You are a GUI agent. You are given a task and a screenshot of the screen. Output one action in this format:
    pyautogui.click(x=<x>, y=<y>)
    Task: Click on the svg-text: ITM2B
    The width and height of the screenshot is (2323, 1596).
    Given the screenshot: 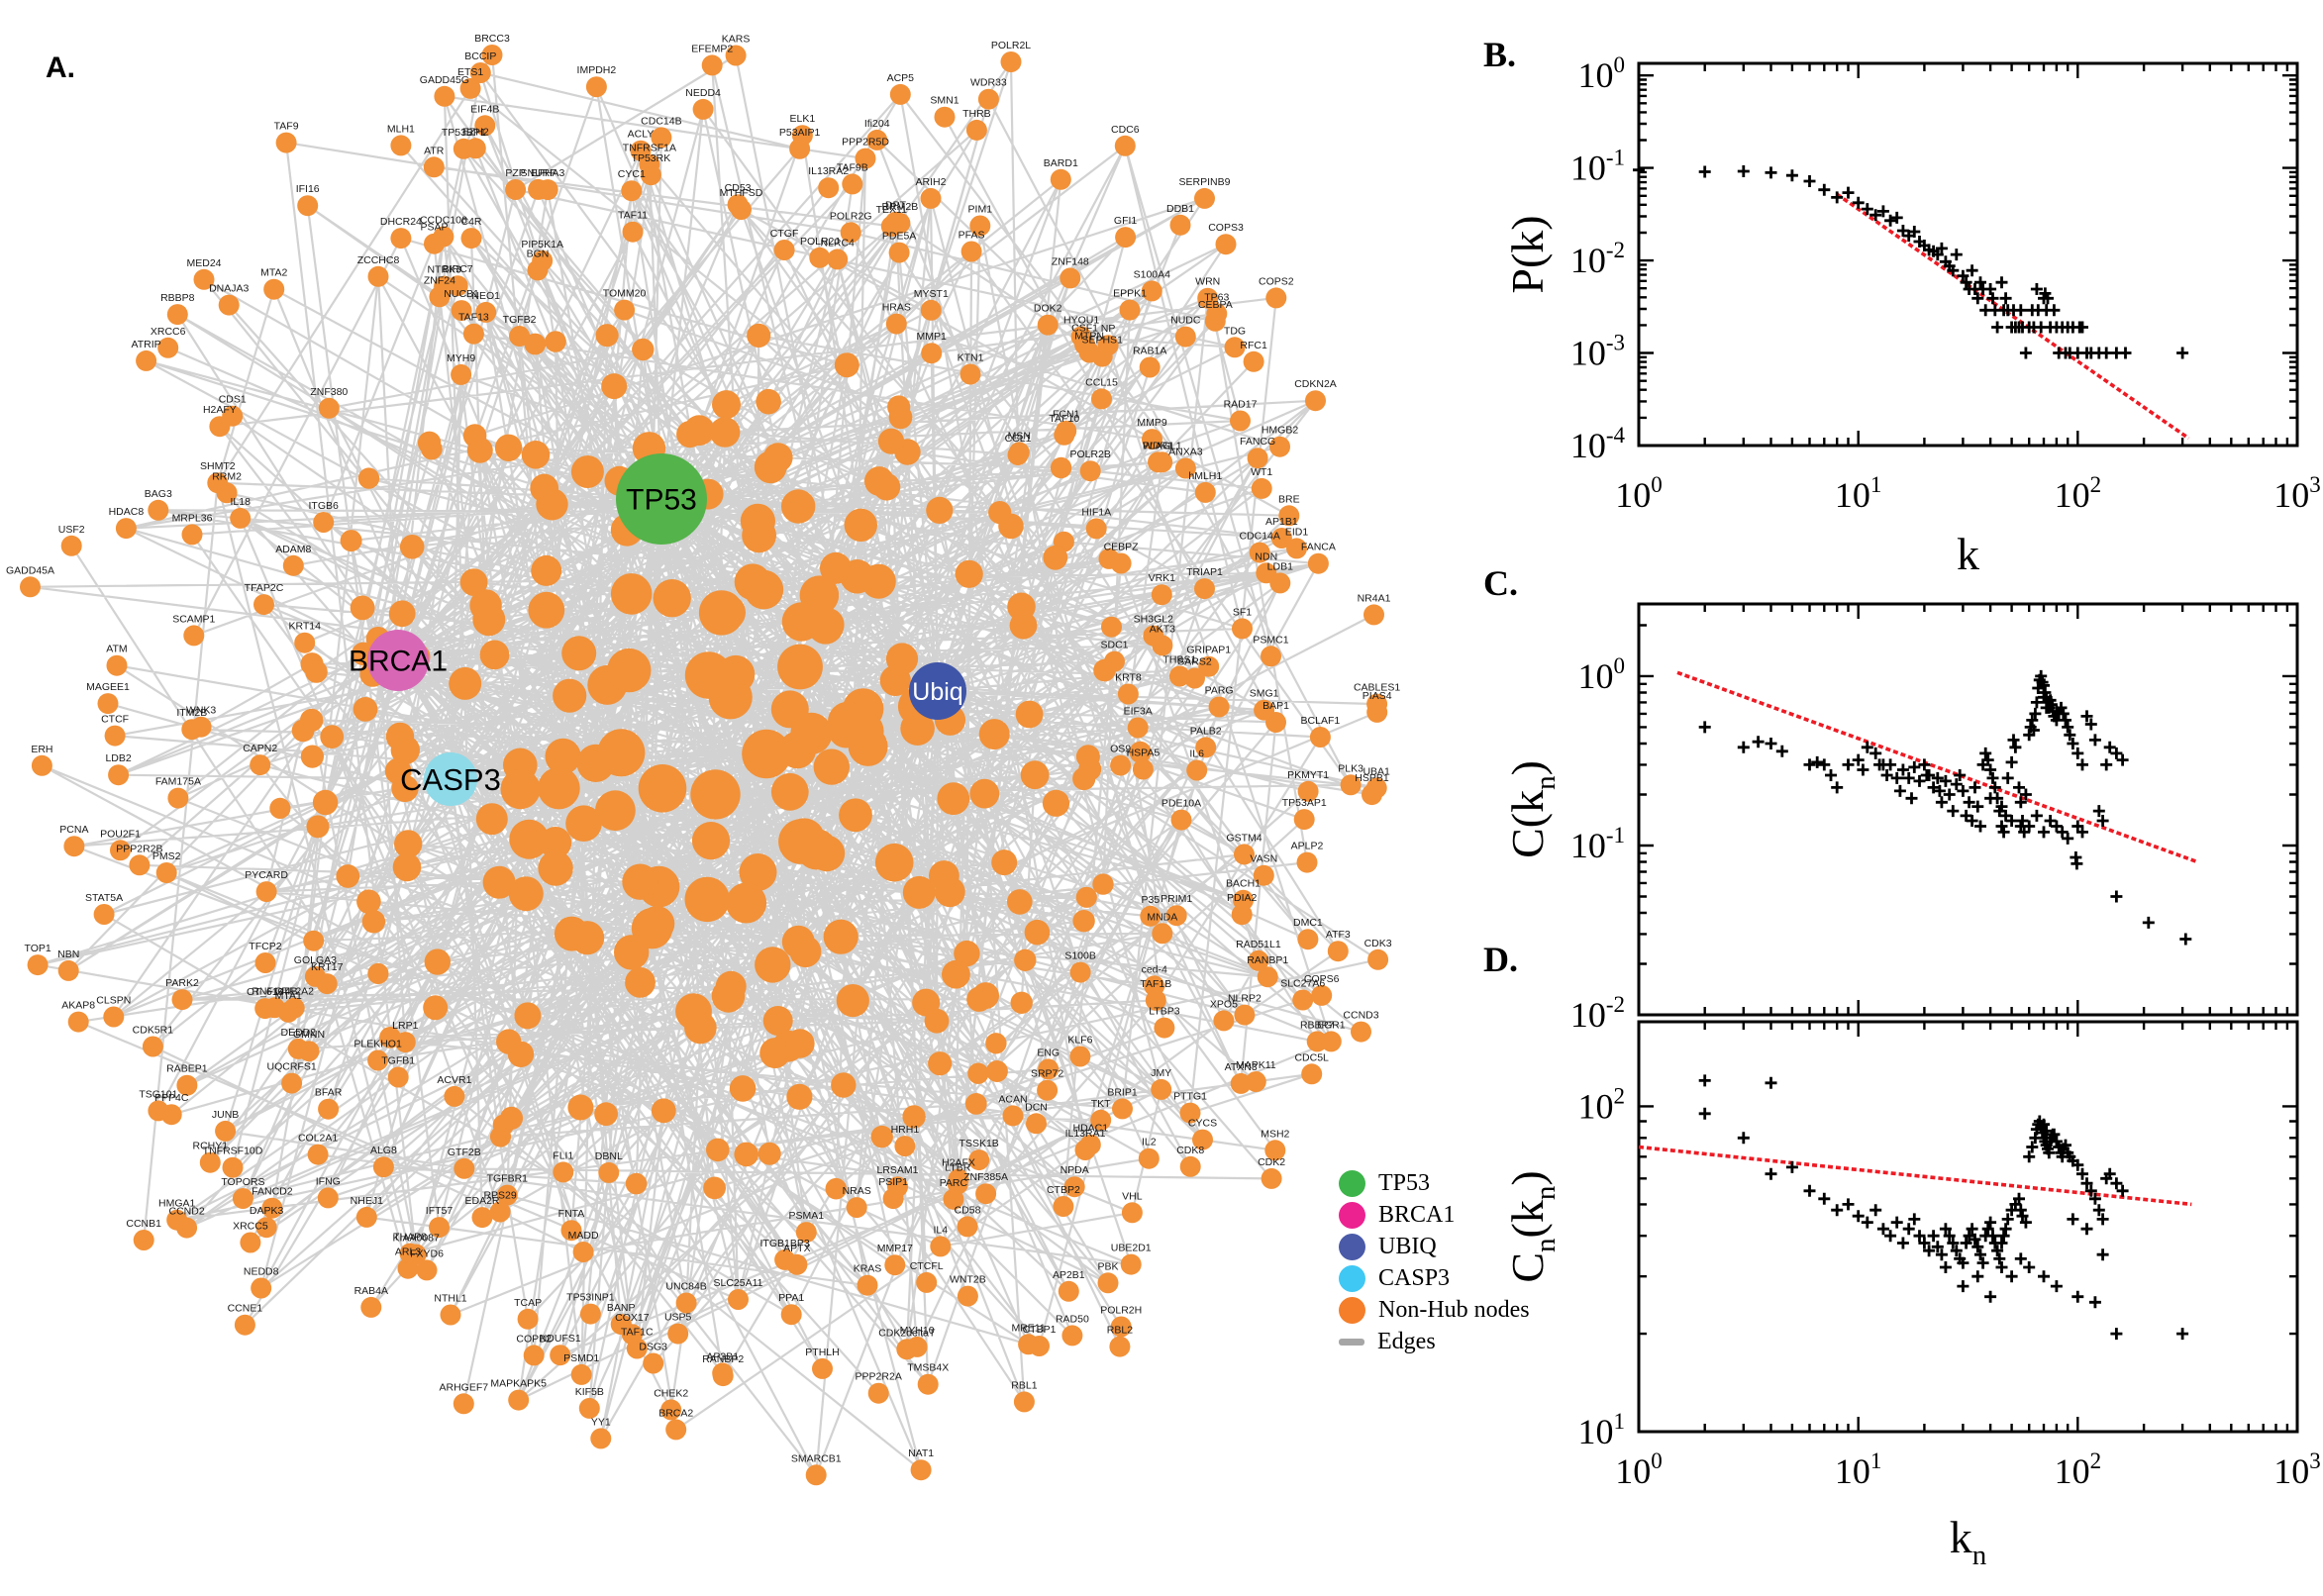 What is the action you would take?
    pyautogui.click(x=191, y=713)
    